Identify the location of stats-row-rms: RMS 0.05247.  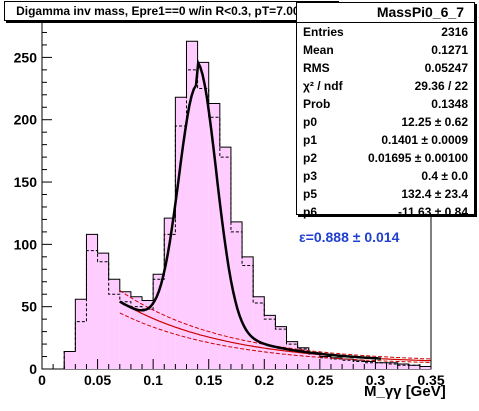
(385, 68).